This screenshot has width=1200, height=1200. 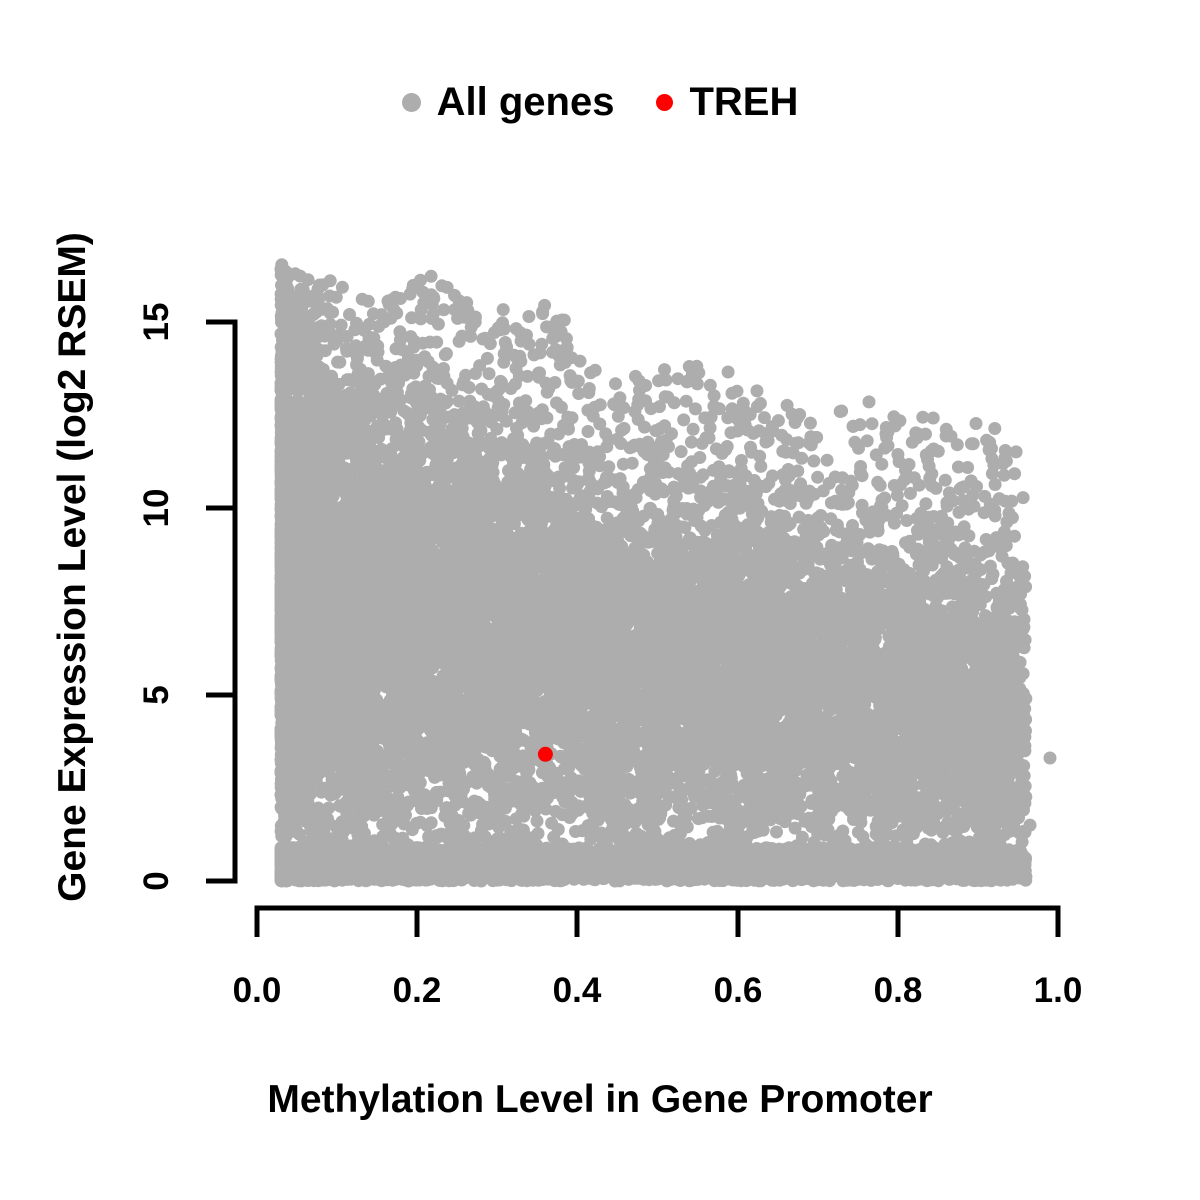 What do you see at coordinates (156, 694) in the screenshot?
I see `y-tick-label-5: 5` at bounding box center [156, 694].